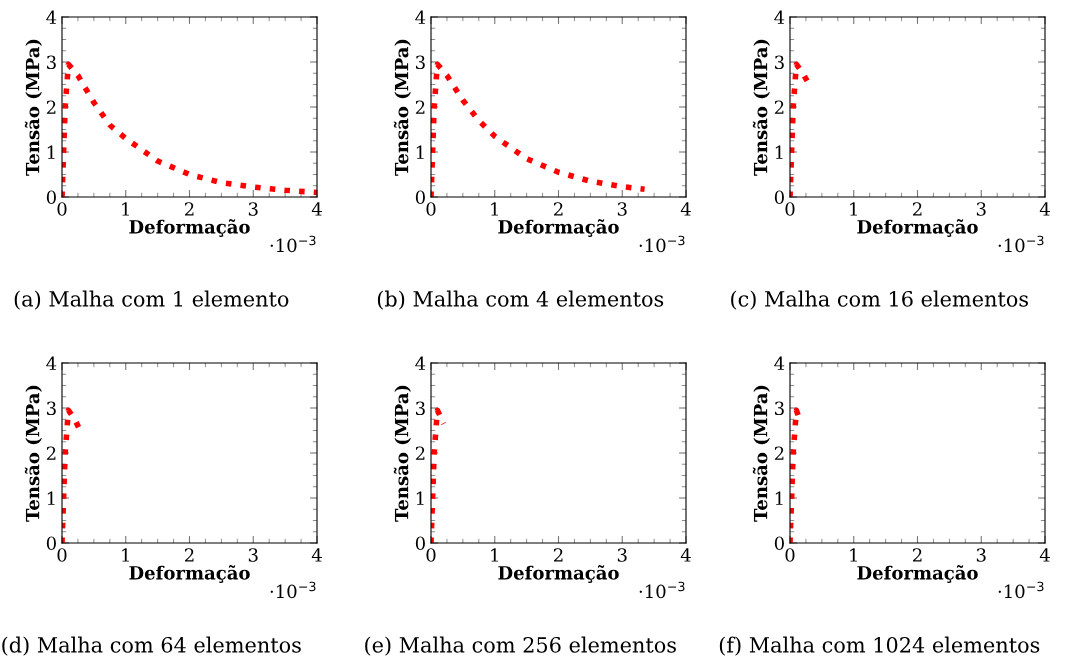  Describe the element at coordinates (151, 300) in the screenshot. I see `text: (a) Malha com 1 elemento` at that location.